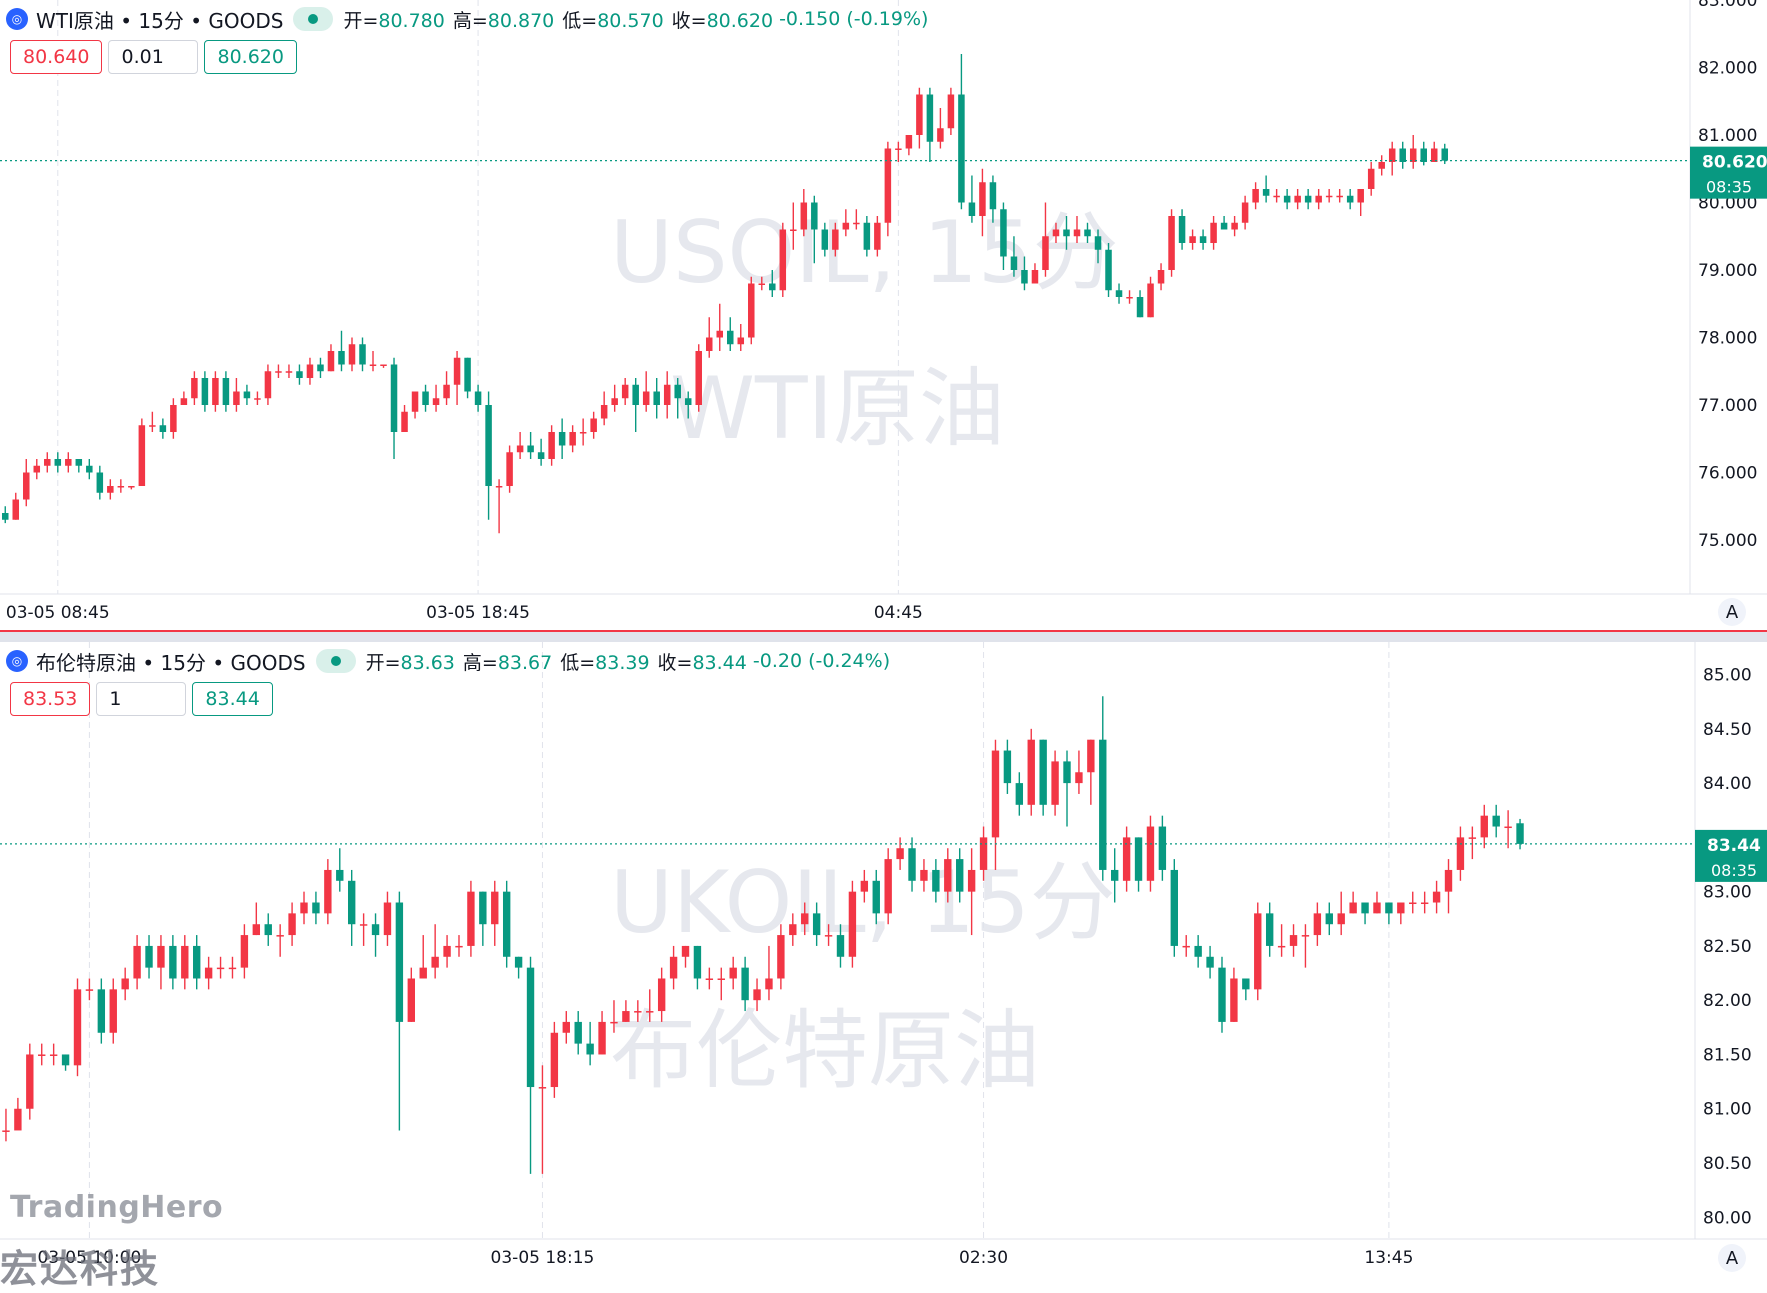  Describe the element at coordinates (232, 699) in the screenshot. I see `brent-buy-button: 83.44` at that location.